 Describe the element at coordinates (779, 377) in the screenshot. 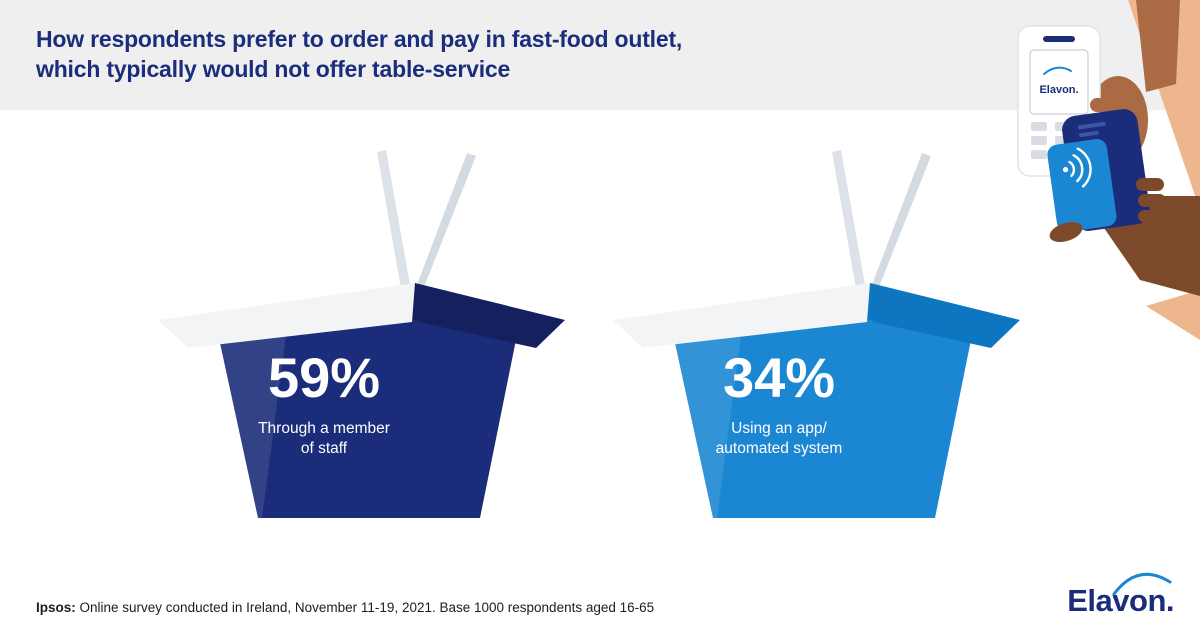

I see `percent-value: 34%` at that location.